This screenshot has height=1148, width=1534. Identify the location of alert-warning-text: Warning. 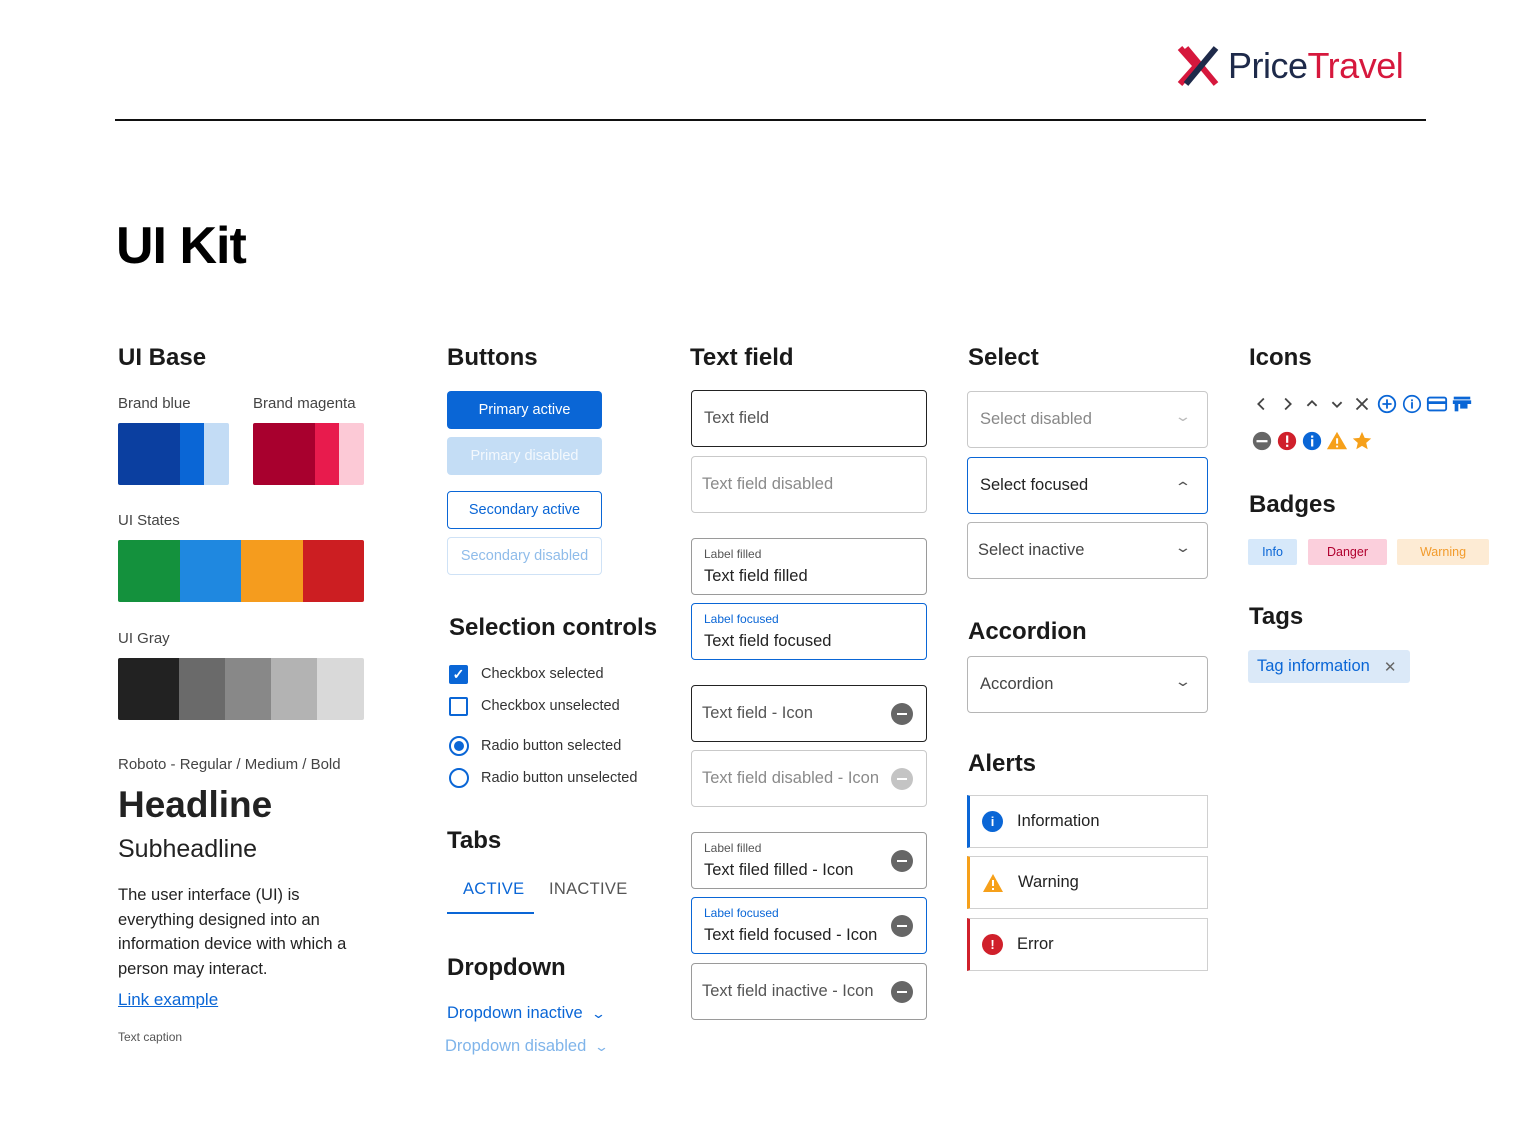
(1048, 882).